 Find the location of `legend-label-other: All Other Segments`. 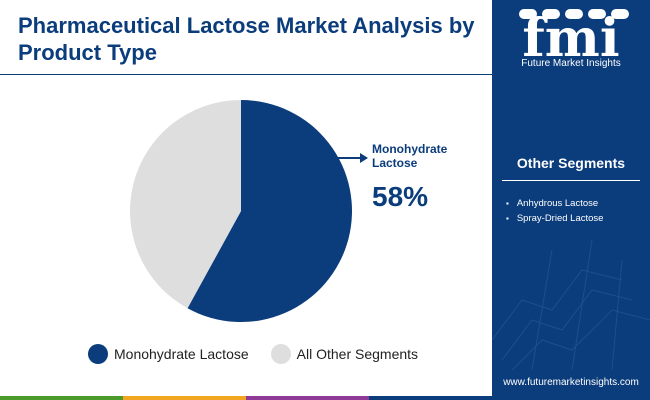

legend-label-other: All Other Segments is located at coordinates (357, 354).